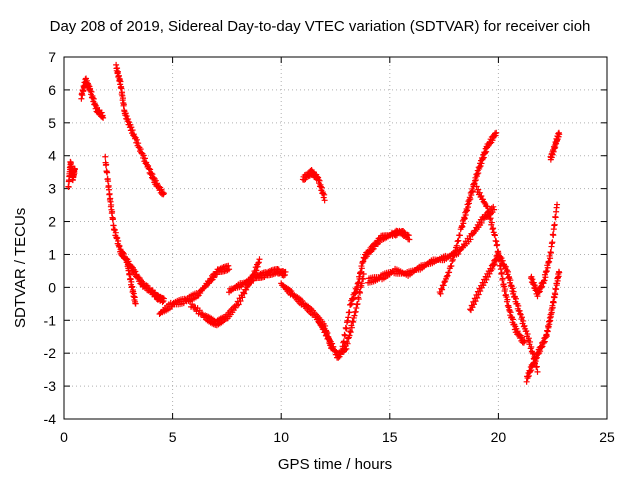 Image resolution: width=640 pixels, height=480 pixels. What do you see at coordinates (390, 437) in the screenshot?
I see `x-tick-label: 15` at bounding box center [390, 437].